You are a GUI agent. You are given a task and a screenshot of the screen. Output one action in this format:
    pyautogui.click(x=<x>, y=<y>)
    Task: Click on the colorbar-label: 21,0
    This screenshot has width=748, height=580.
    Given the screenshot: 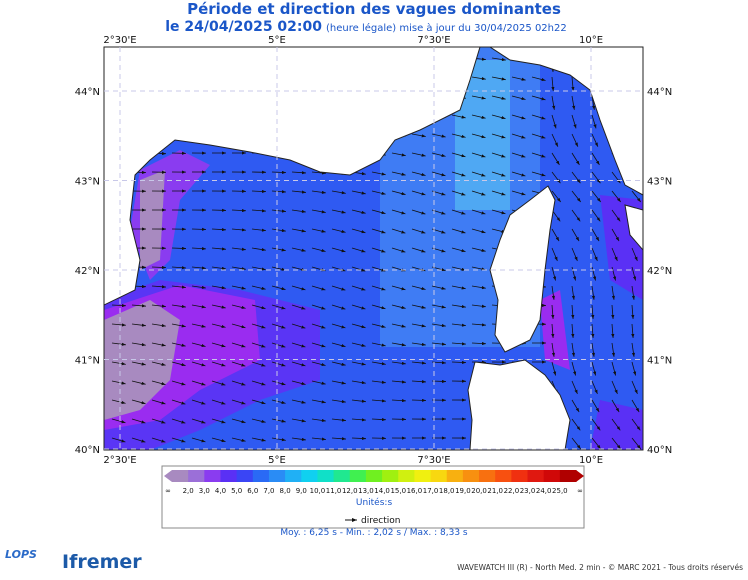 What is the action you would take?
    pyautogui.click(x=495, y=491)
    